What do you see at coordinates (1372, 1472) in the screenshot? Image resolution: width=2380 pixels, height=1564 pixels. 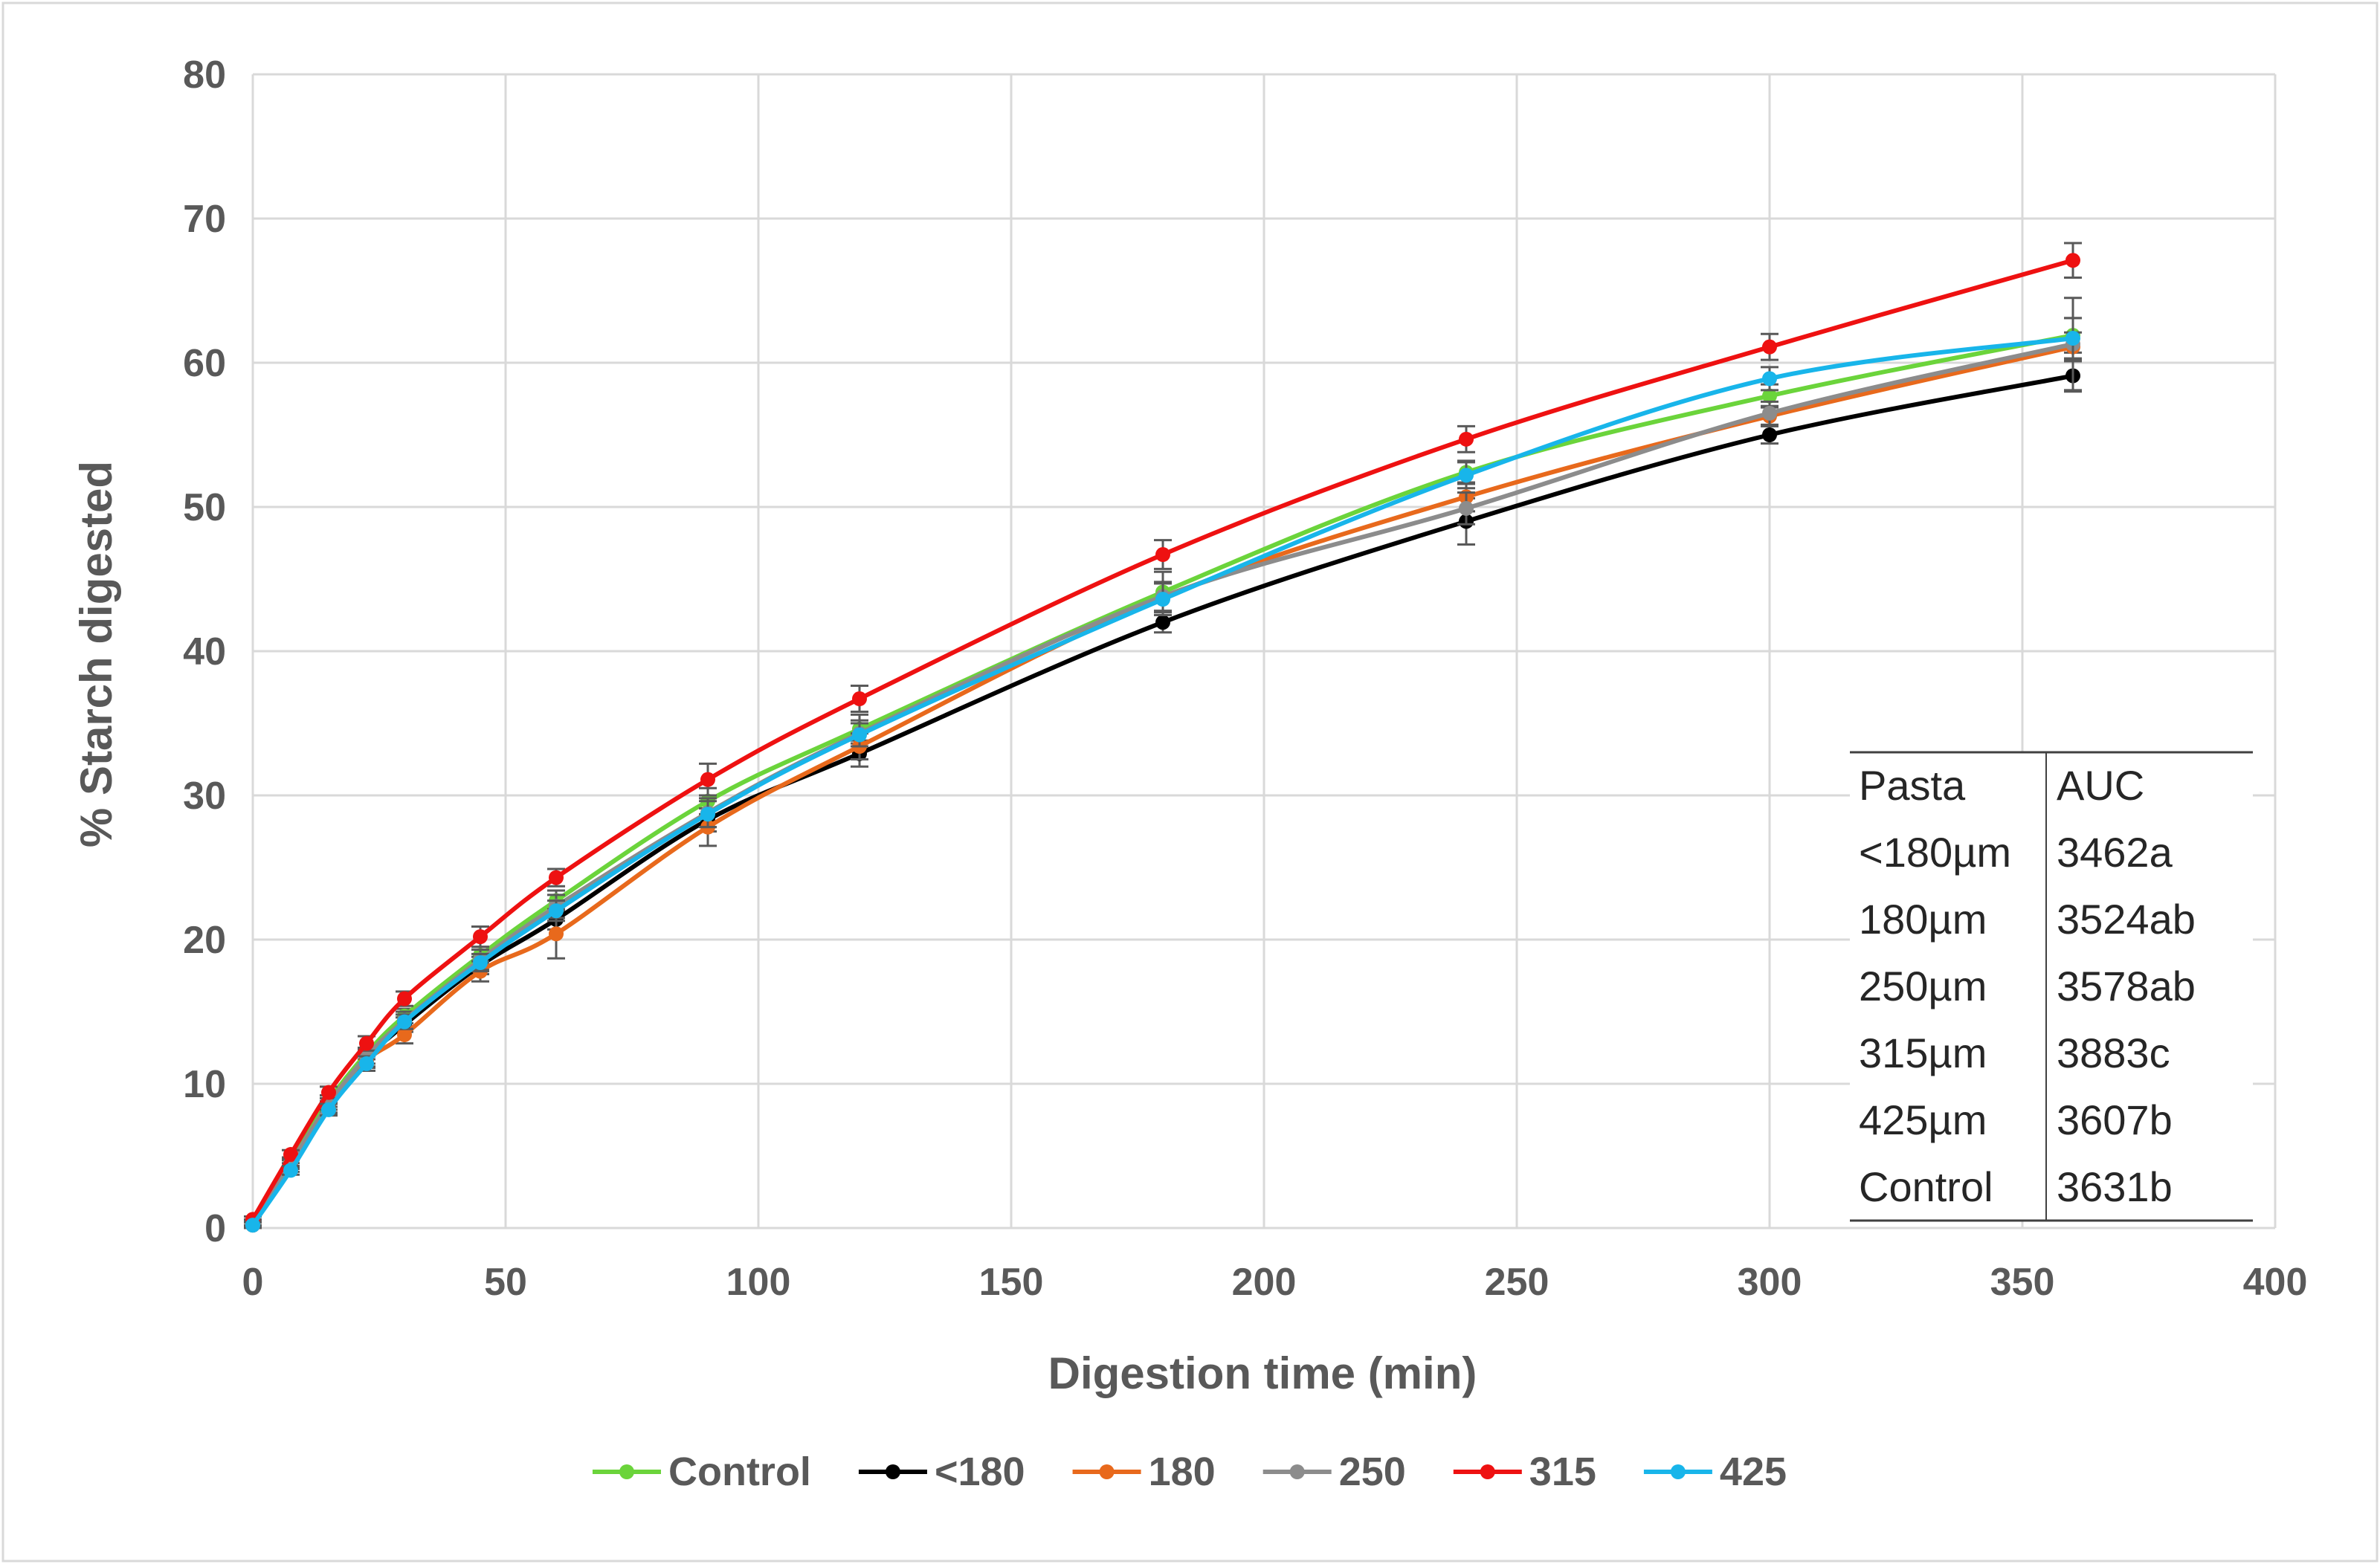 I see `legend-label: 250` at bounding box center [1372, 1472].